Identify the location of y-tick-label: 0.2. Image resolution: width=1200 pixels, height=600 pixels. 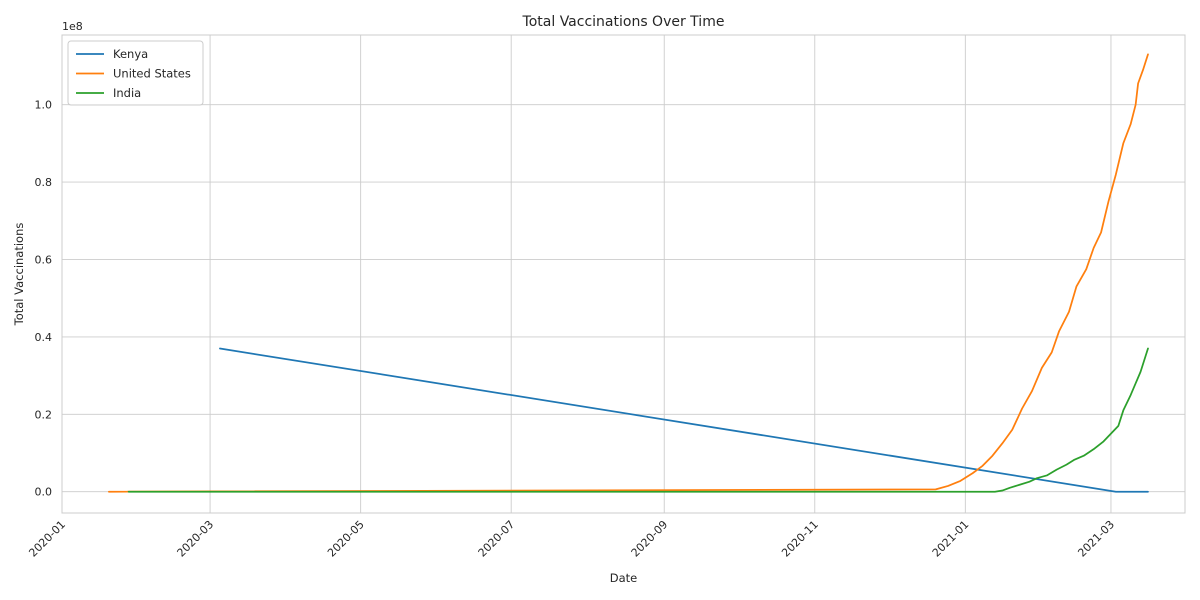
(44, 414).